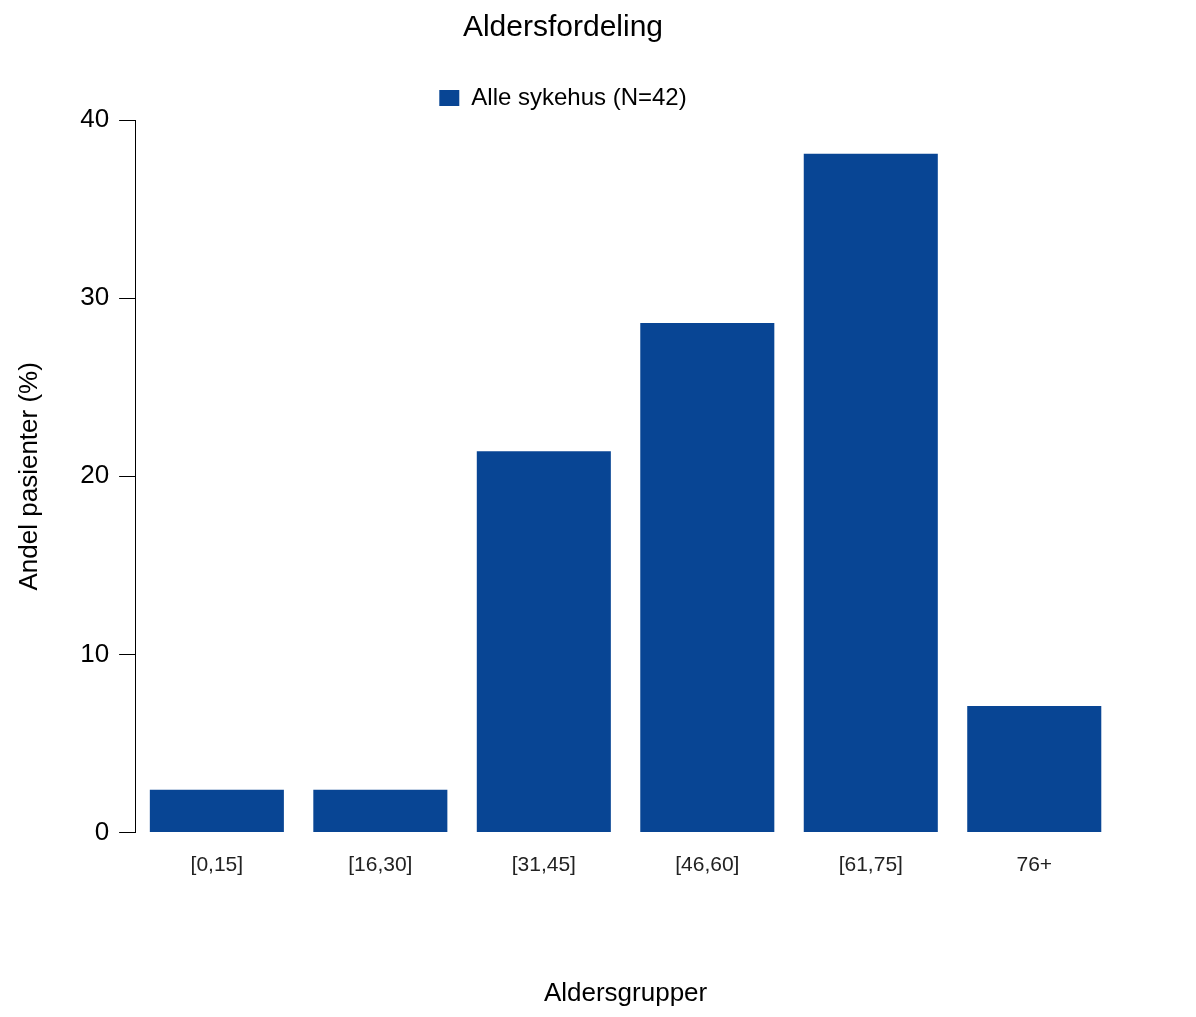 The image size is (1196, 1017). What do you see at coordinates (579, 96) in the screenshot?
I see `legend-label: Alle sykehus (N=42)` at bounding box center [579, 96].